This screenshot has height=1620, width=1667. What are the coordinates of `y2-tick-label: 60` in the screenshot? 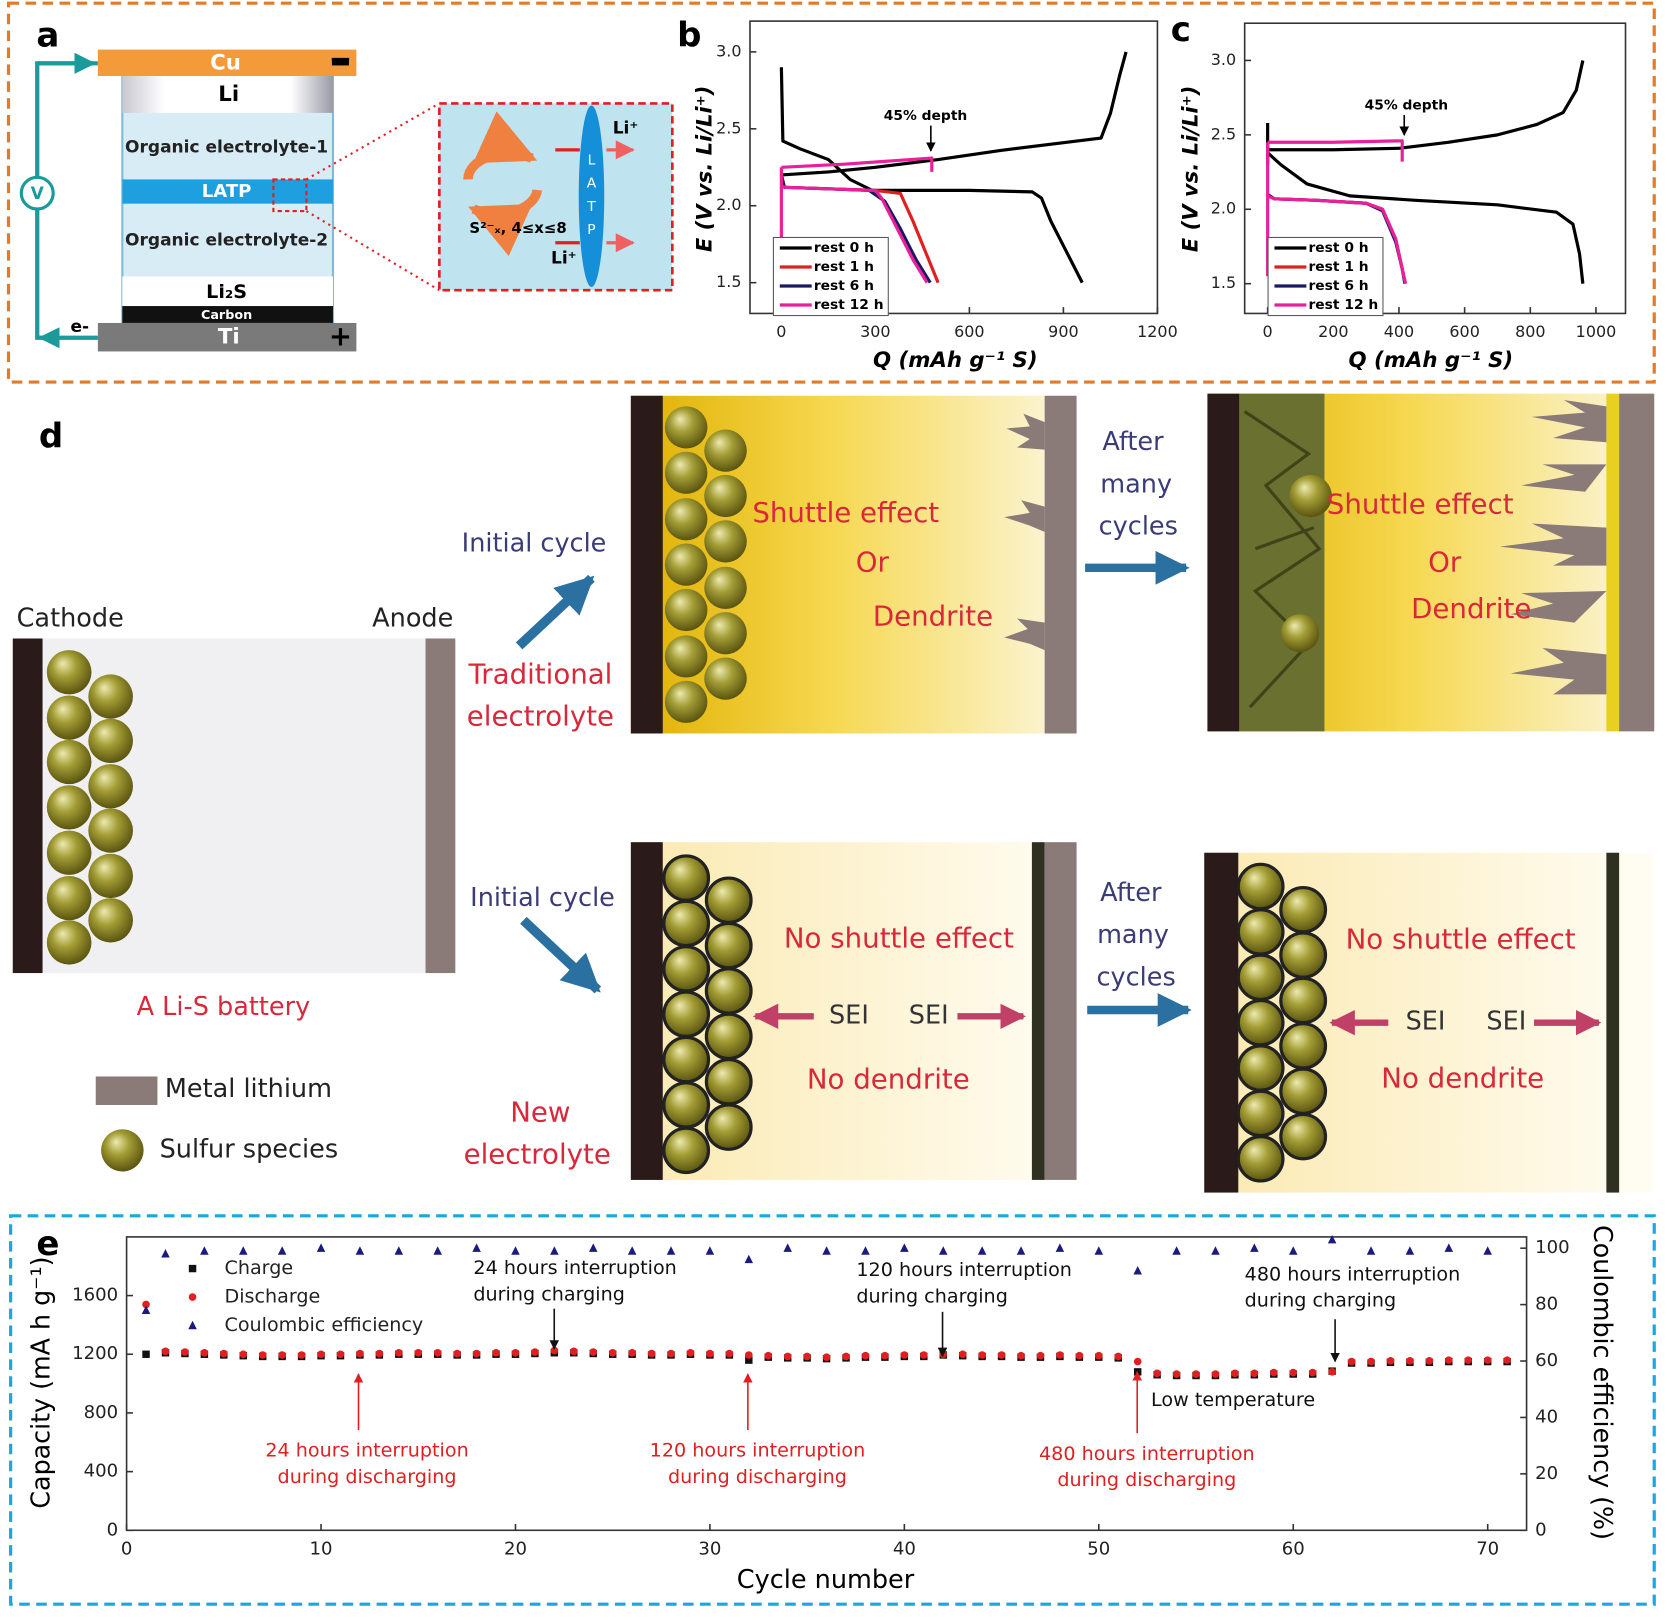 It's located at (1546, 1360).